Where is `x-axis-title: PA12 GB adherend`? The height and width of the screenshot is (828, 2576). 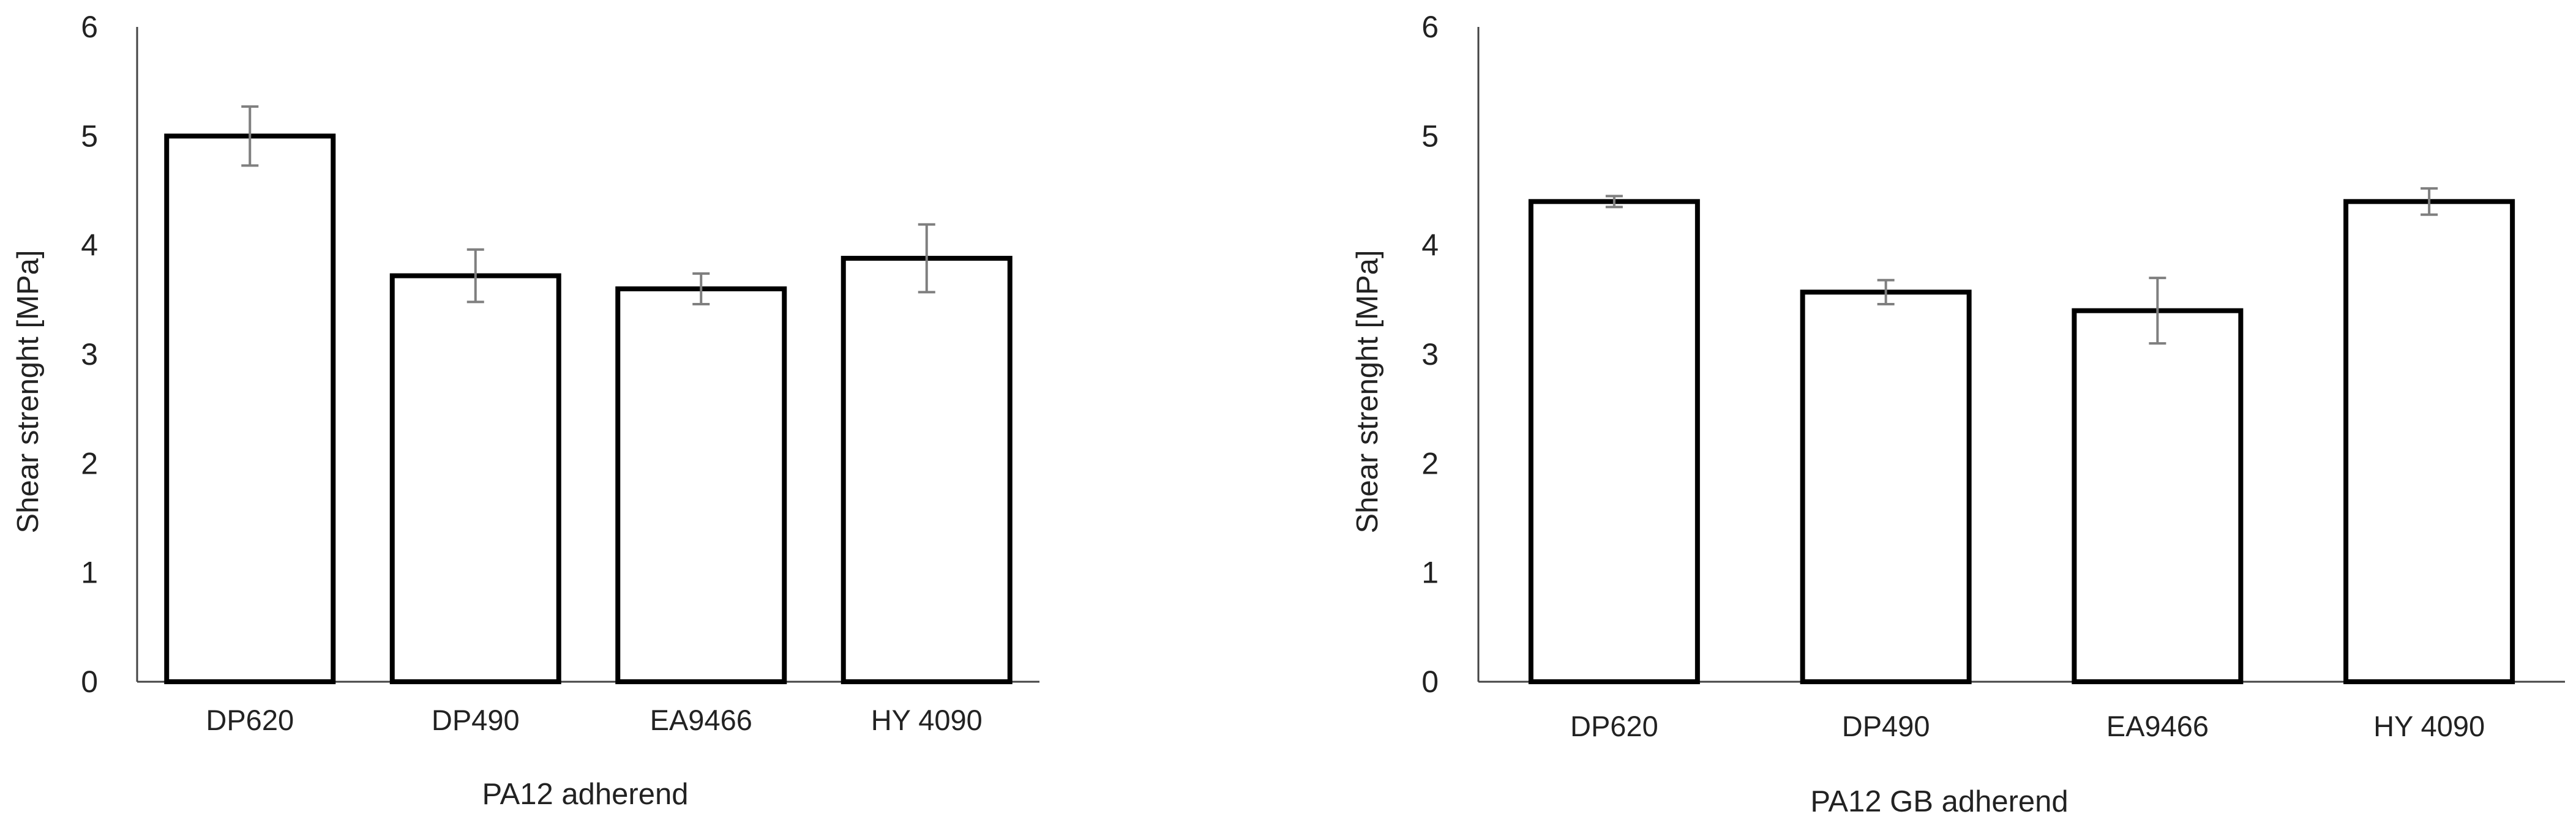
x-axis-title: PA12 GB adherend is located at coordinates (1939, 801).